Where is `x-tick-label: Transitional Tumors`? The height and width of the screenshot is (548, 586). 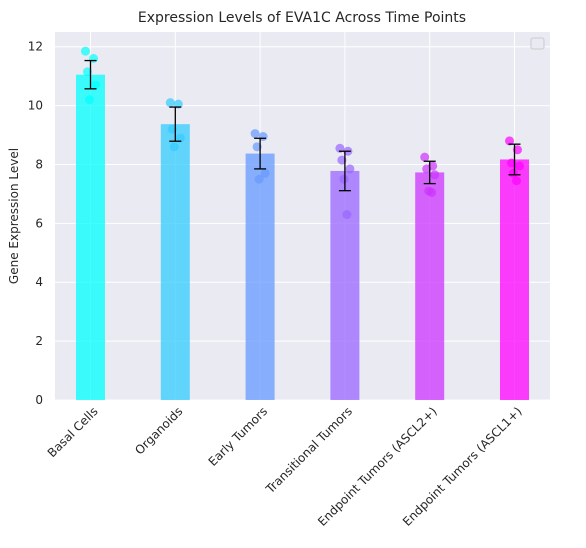 x-tick-label: Transitional Tumors is located at coordinates (308, 450).